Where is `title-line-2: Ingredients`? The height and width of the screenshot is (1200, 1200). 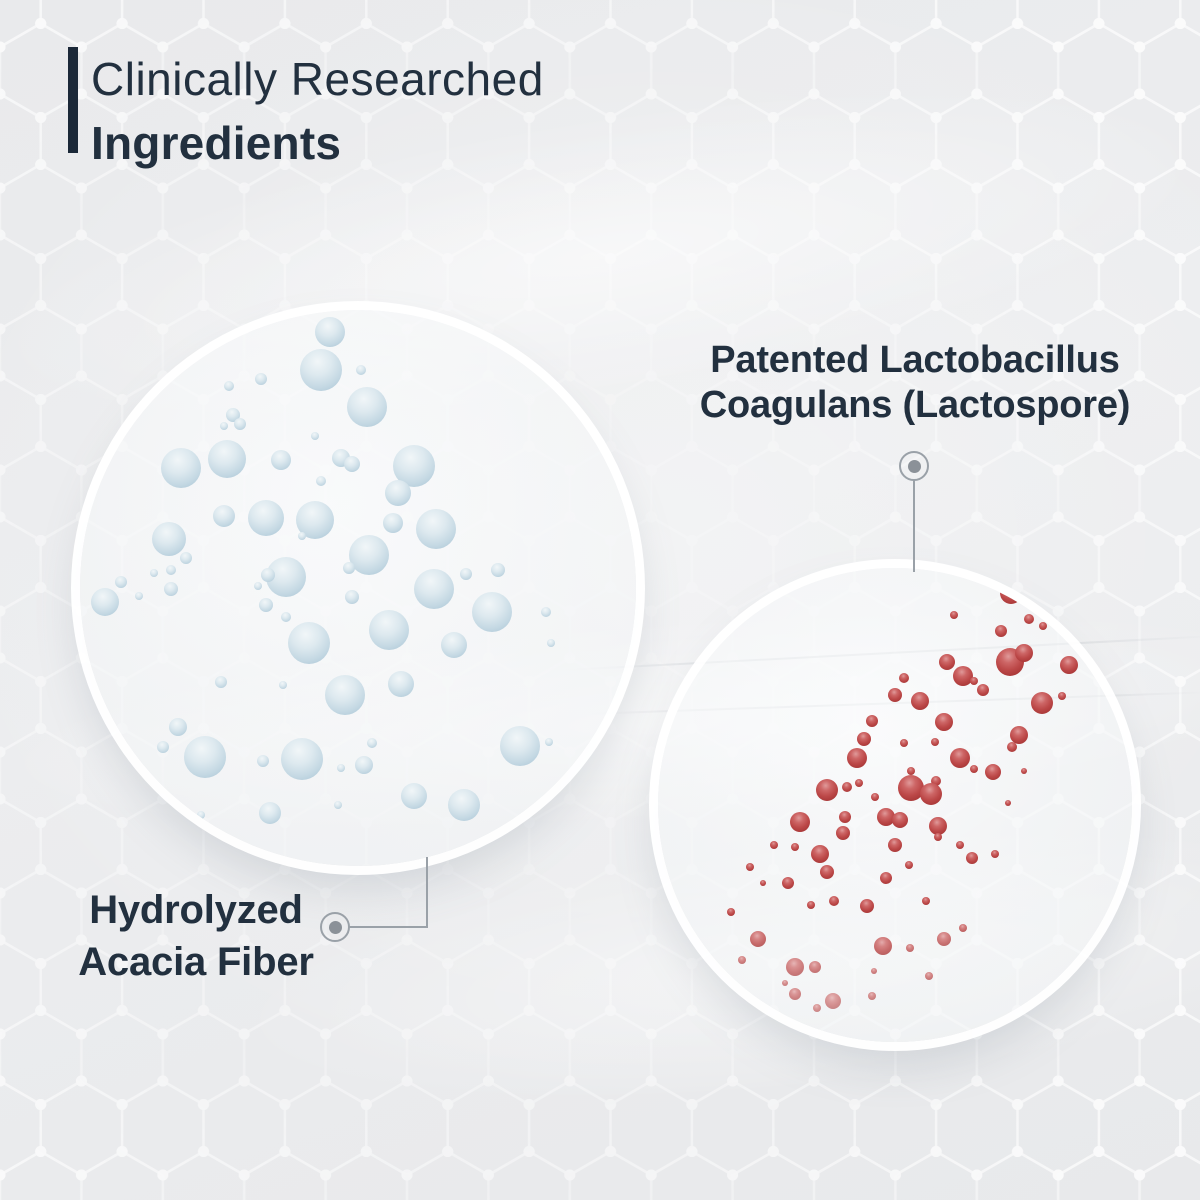 title-line-2: Ingredients is located at coordinates (216, 143).